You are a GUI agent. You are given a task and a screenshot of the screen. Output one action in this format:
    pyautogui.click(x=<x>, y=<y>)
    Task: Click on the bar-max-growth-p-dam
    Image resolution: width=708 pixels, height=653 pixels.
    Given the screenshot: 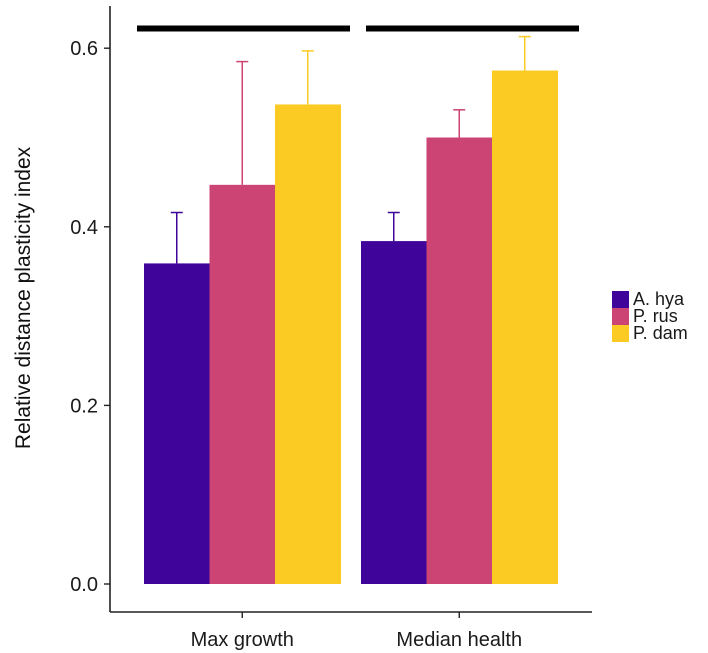 What is the action you would take?
    pyautogui.click(x=308, y=344)
    